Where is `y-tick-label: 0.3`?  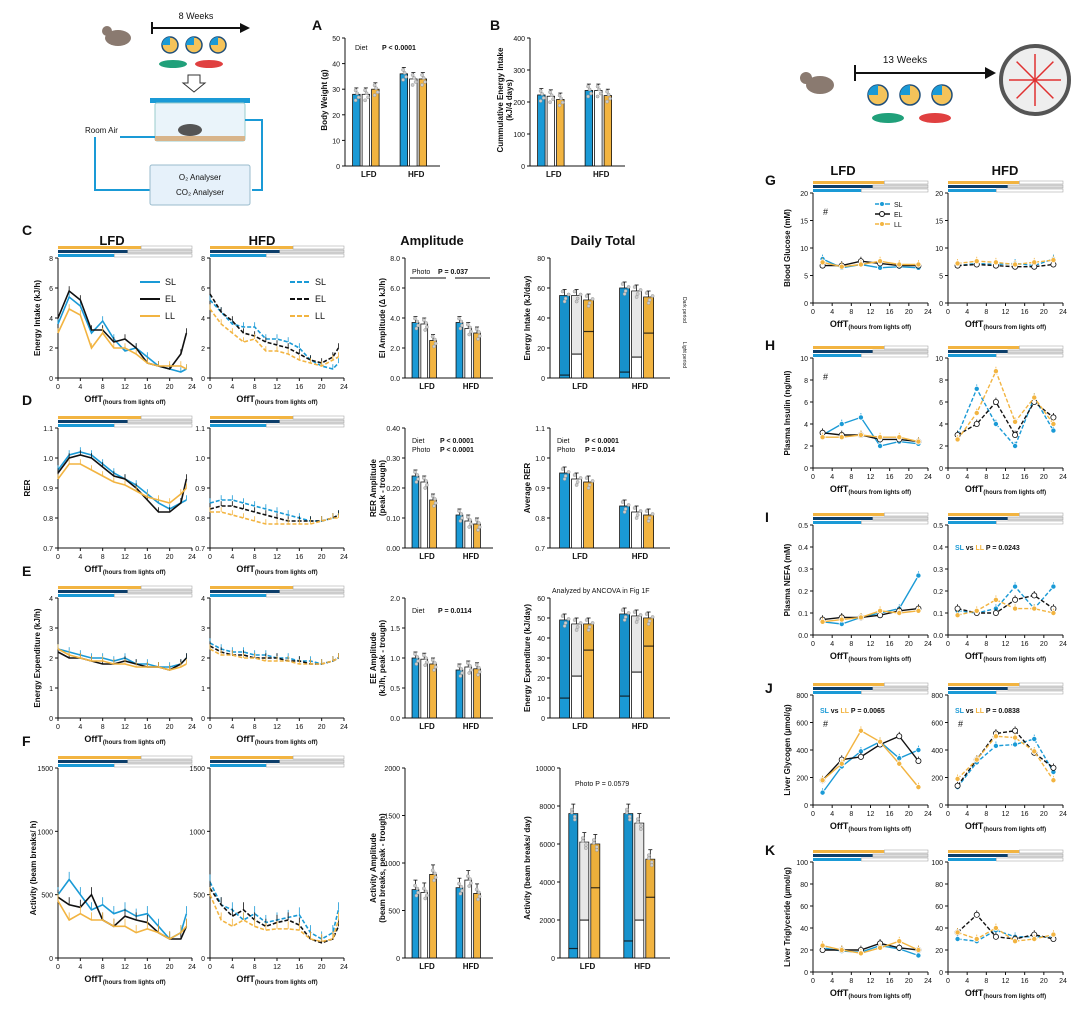
y-tick-label: 0.3 is located at coordinates (803, 570).